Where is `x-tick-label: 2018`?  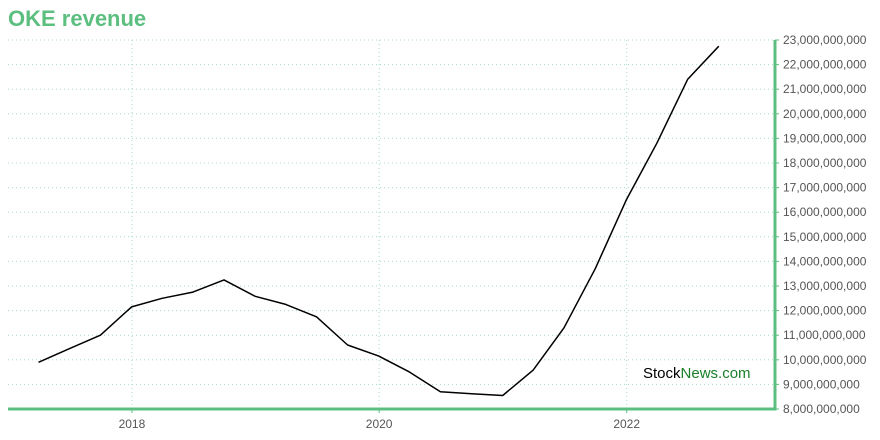
x-tick-label: 2018 is located at coordinates (132, 424).